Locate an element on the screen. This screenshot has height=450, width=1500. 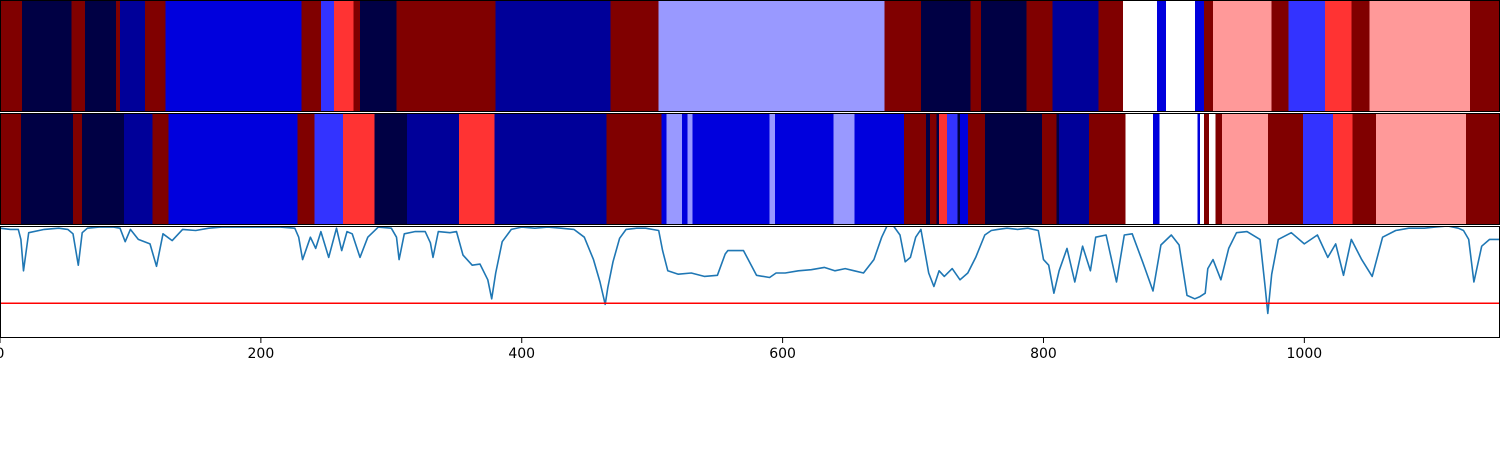
x-tick-label-2: 400 is located at coordinates (521, 354).